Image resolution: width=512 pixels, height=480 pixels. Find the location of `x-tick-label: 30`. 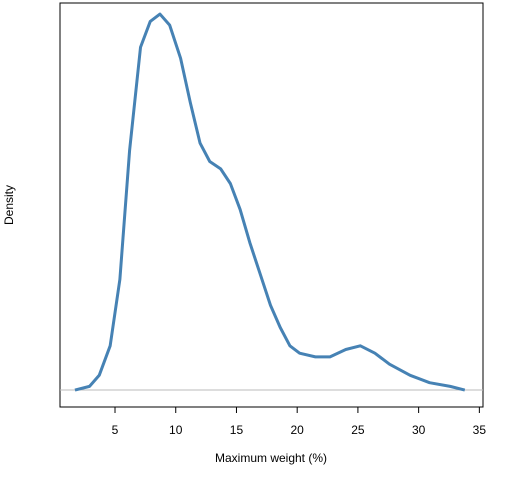

x-tick-label: 30 is located at coordinates (419, 430).